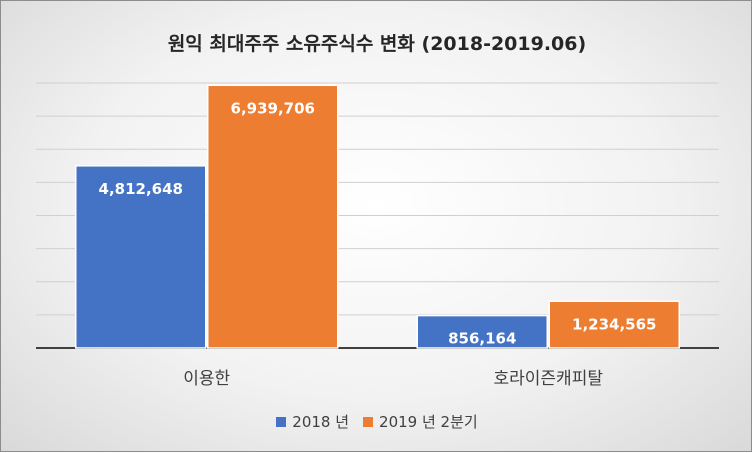 This screenshot has width=752, height=453. I want to click on data-label-1-0: 856,164, so click(482, 339).